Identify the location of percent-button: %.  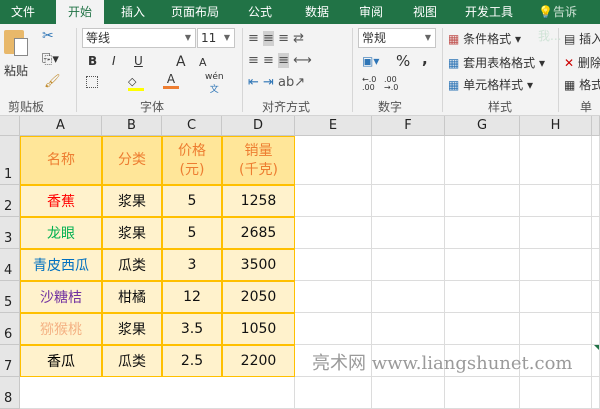
(403, 61).